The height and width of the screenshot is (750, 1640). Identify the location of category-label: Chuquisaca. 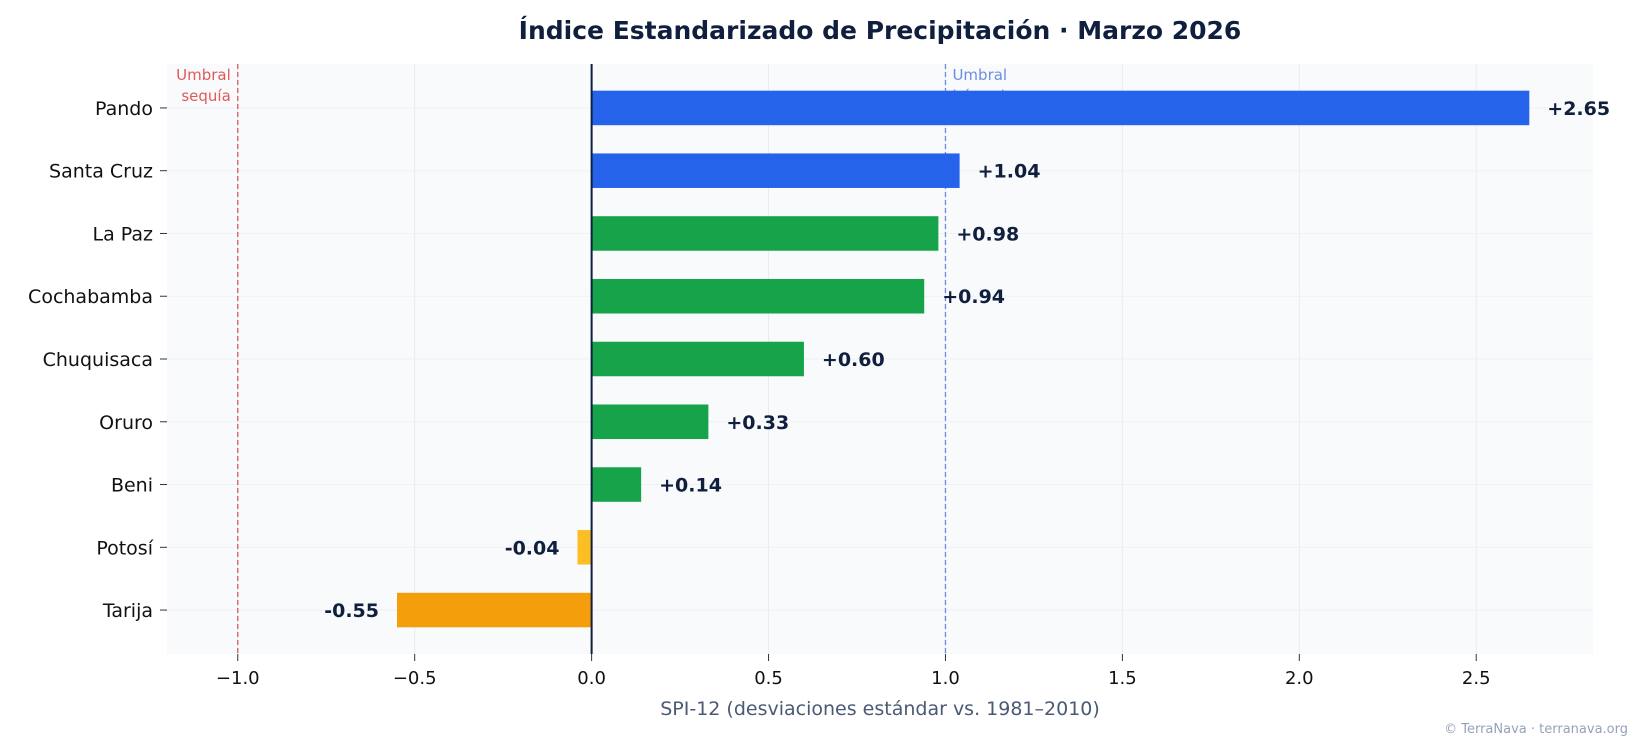
(98, 360).